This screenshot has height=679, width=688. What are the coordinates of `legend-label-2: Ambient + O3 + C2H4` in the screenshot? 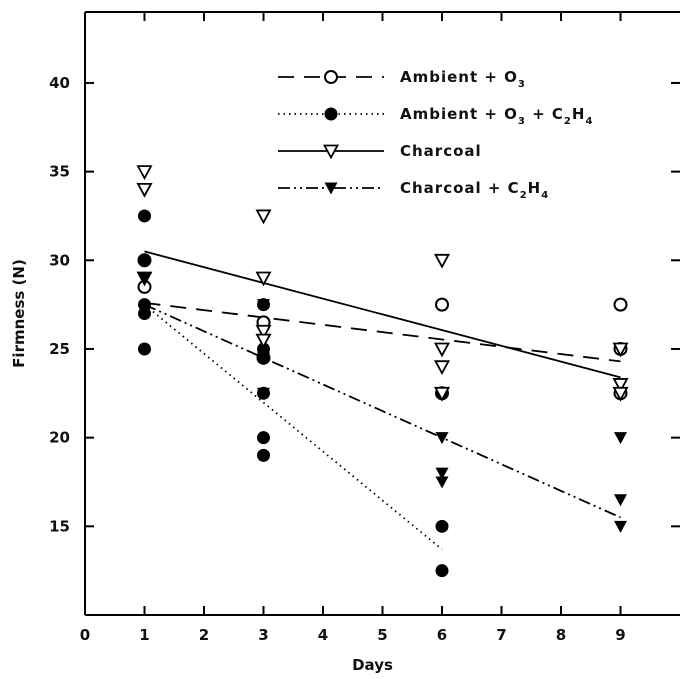 It's located at (496, 116).